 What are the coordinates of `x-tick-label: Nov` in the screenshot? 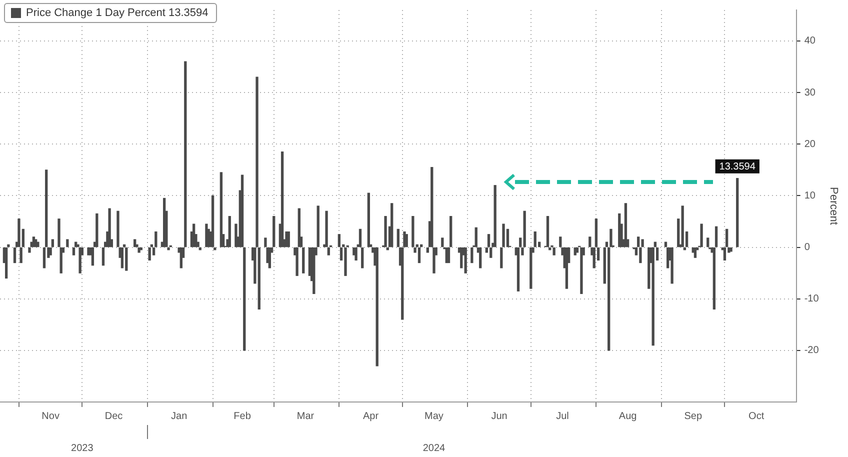 It's located at (51, 416).